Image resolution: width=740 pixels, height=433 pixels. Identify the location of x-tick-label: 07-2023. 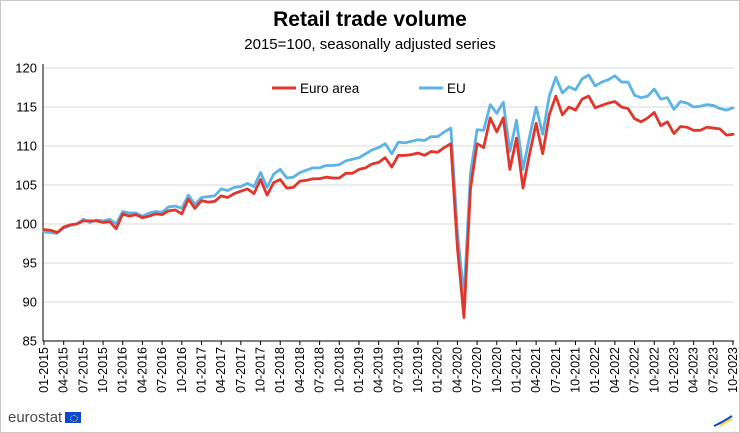
(713, 370).